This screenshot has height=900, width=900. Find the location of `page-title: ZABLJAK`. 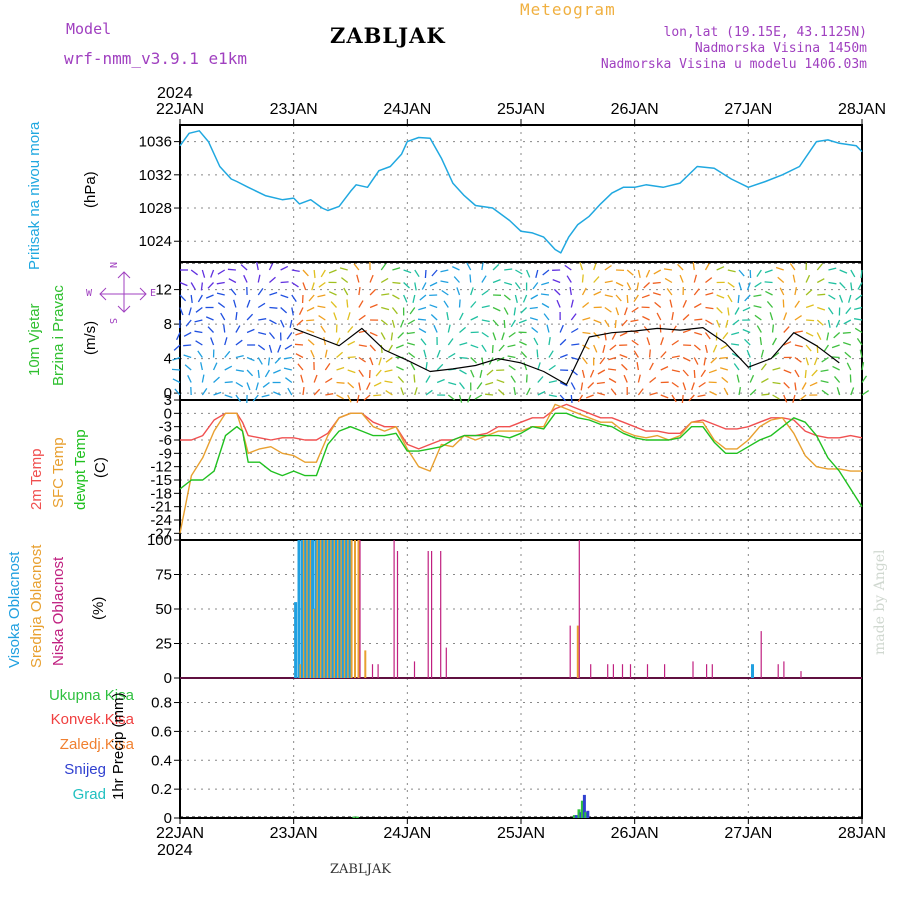

page-title: ZABLJAK is located at coordinates (388, 35).